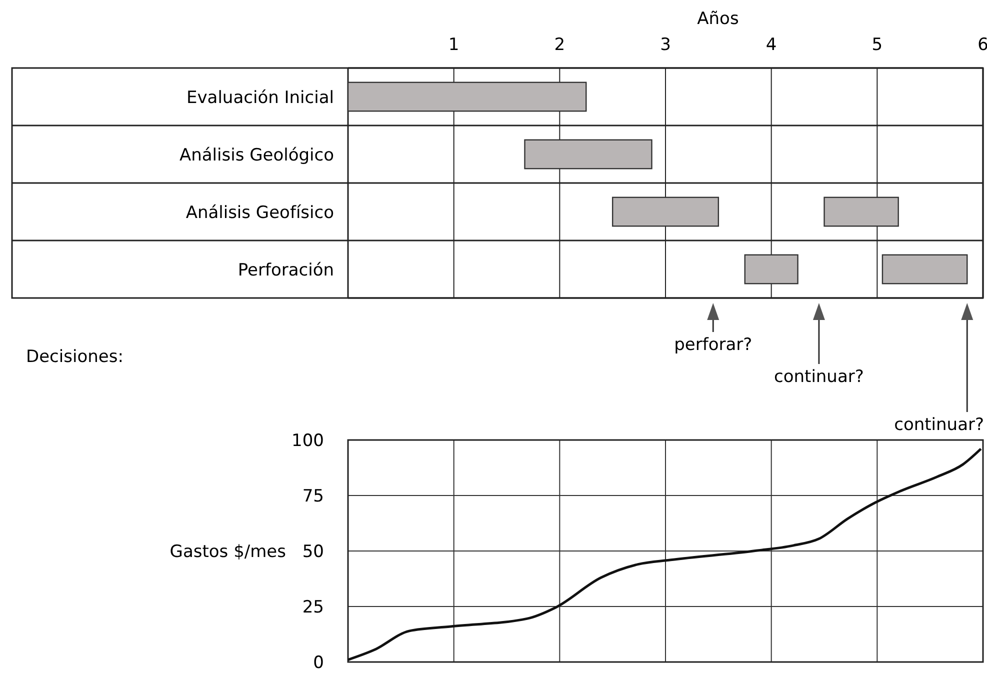 The height and width of the screenshot is (675, 987). Describe the element at coordinates (308, 441) in the screenshot. I see `y-tick-label: 100` at that location.